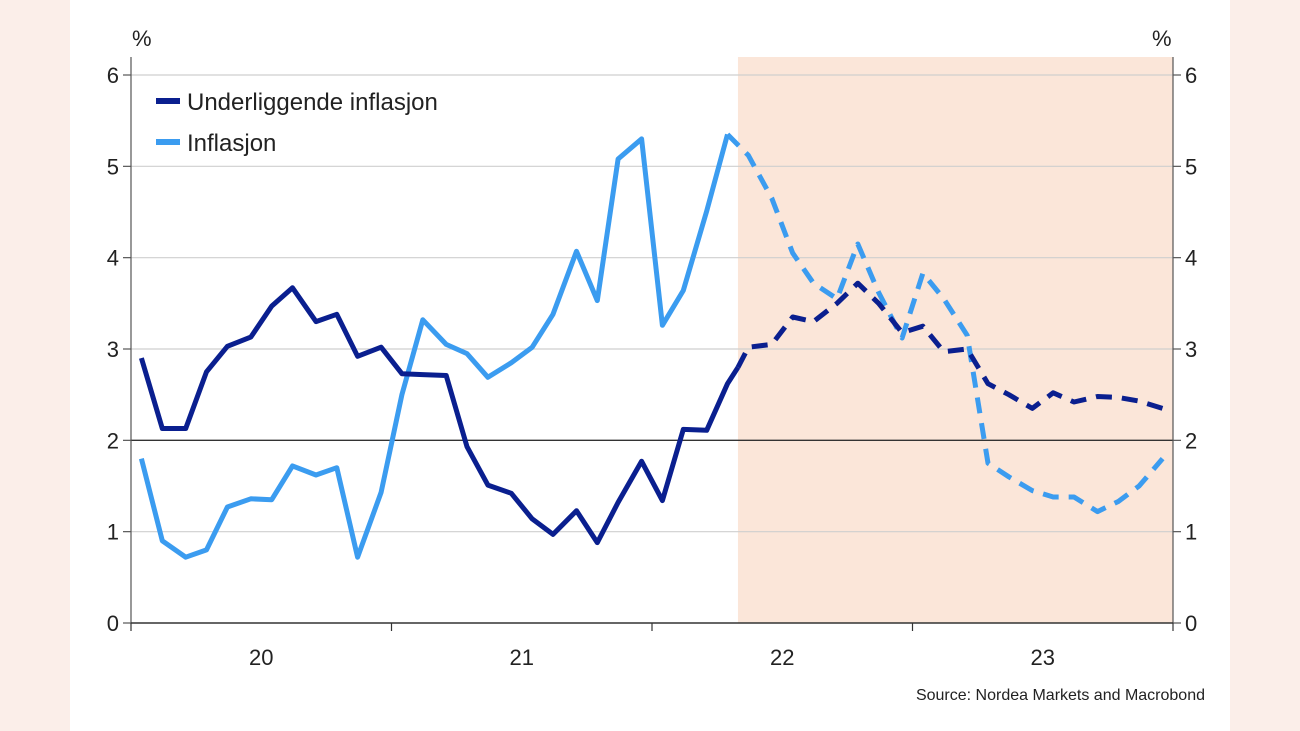 Image resolution: width=1300 pixels, height=731 pixels. Describe the element at coordinates (782, 657) in the screenshot. I see `x-axis-tick-label: 22` at that location.